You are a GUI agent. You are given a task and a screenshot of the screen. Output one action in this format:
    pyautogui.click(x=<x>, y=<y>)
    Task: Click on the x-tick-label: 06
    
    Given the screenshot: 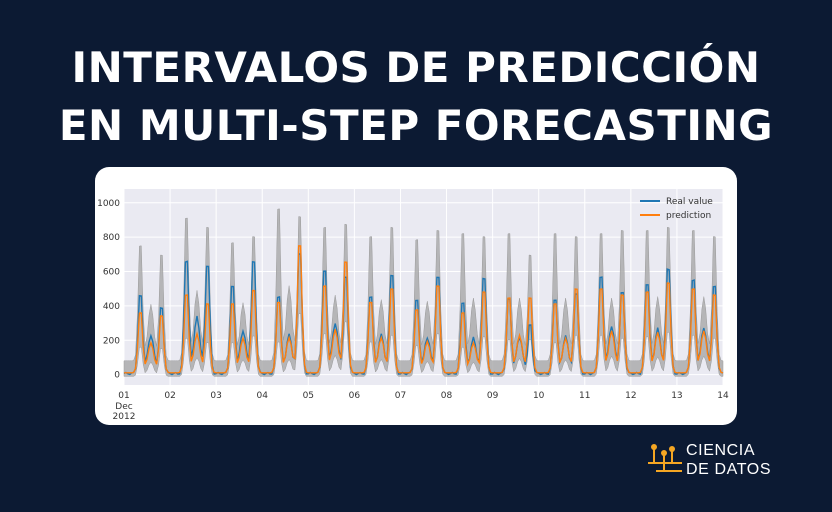 What is the action you would take?
    pyautogui.click(x=355, y=396)
    